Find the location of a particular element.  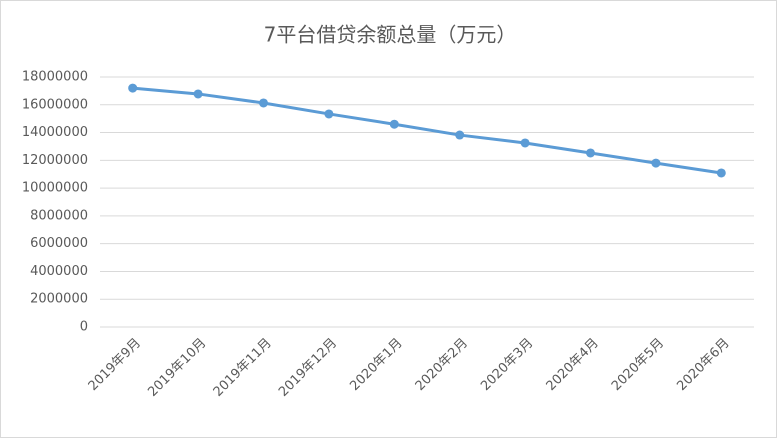

y-tick-label: 16000000 is located at coordinates (55, 104).